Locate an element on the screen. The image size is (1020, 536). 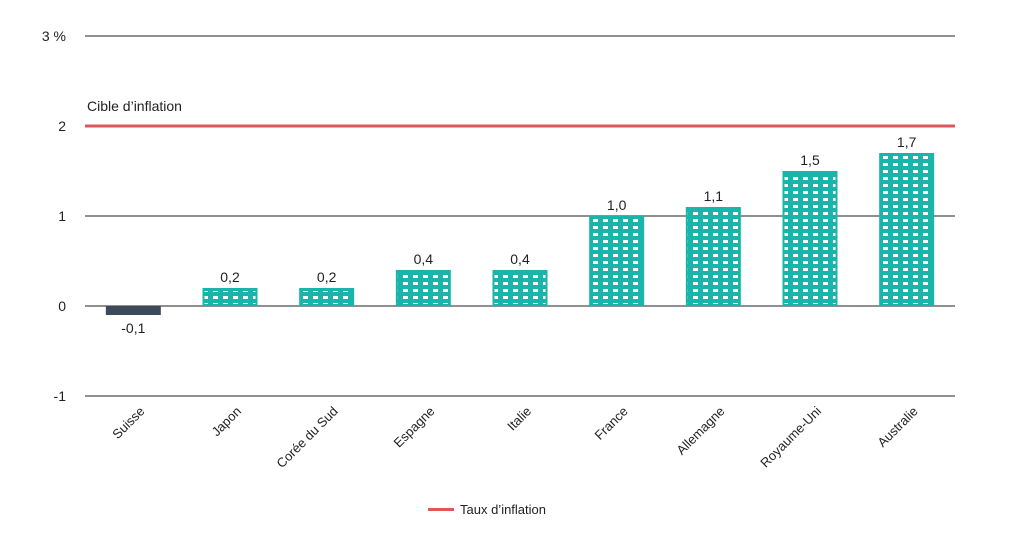
legend: Taux d’inflation is located at coordinates (487, 509).